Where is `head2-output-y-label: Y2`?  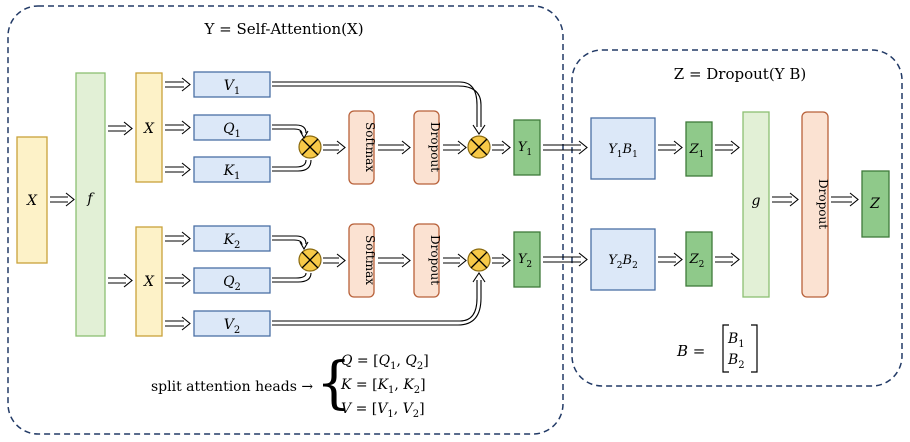 head2-output-y-label: Y2 is located at coordinates (525, 261).